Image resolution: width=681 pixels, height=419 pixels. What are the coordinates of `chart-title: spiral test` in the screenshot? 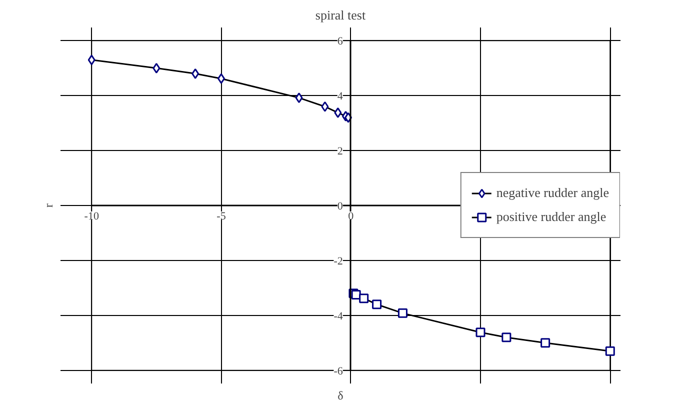 It's located at (340, 15).